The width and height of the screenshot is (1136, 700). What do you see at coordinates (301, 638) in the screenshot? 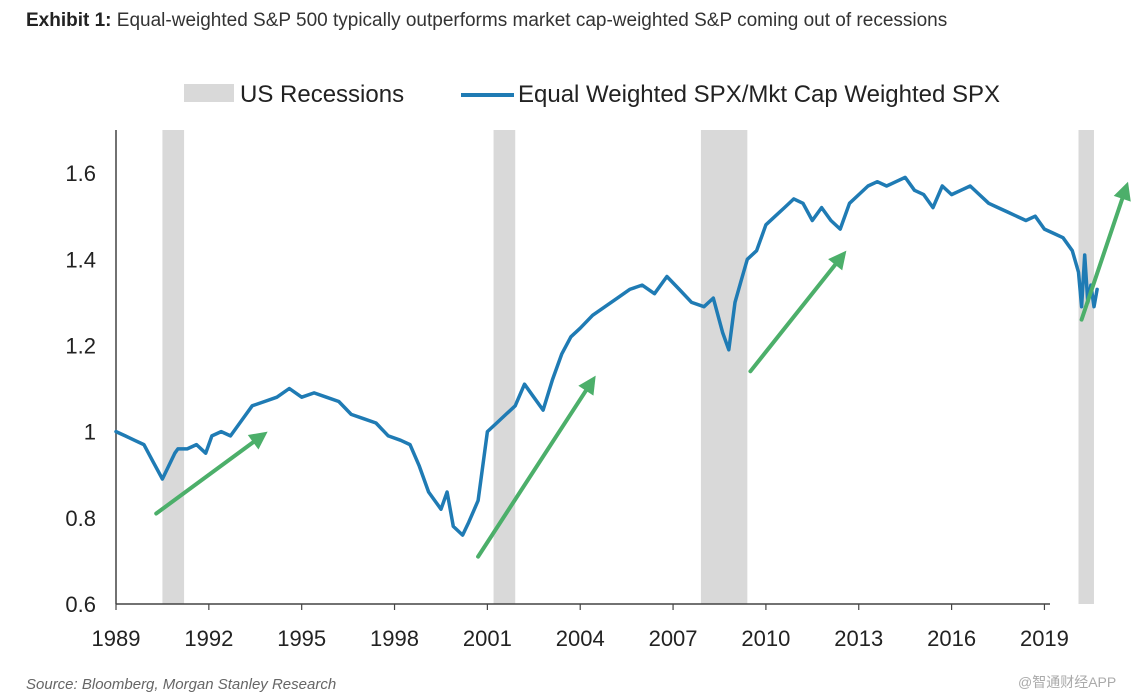
I see `x-tick-label: 1995` at bounding box center [301, 638].